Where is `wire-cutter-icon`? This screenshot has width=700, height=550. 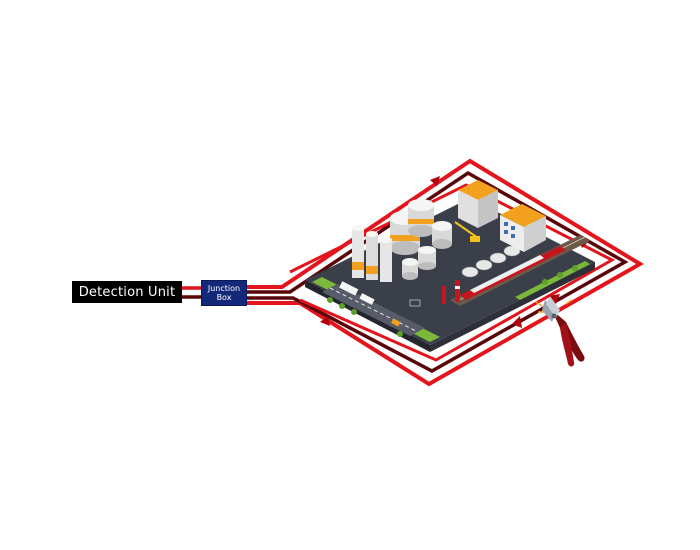
wire-cutter-icon is located at coordinates (560, 331).